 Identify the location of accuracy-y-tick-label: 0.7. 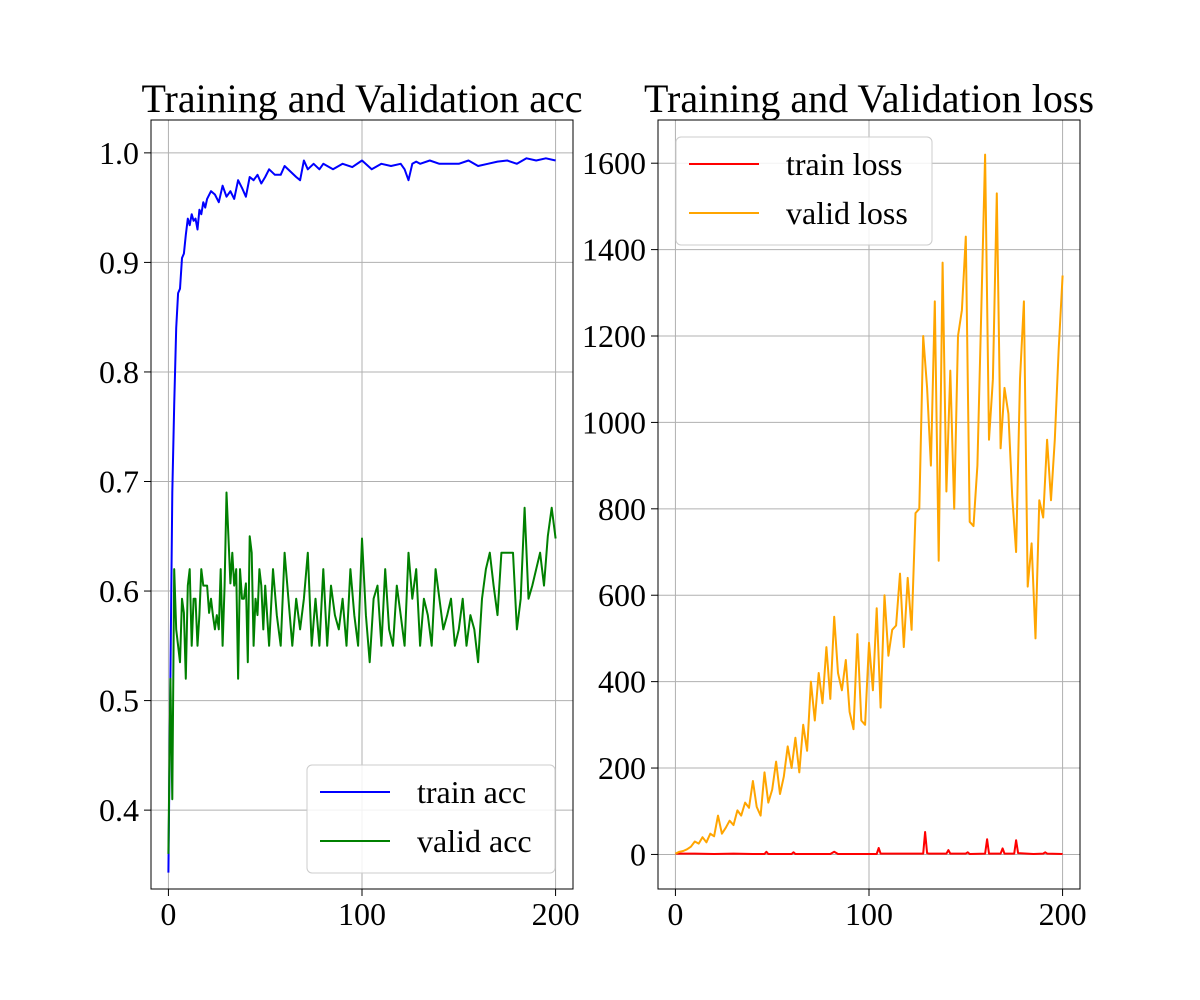
(119, 481).